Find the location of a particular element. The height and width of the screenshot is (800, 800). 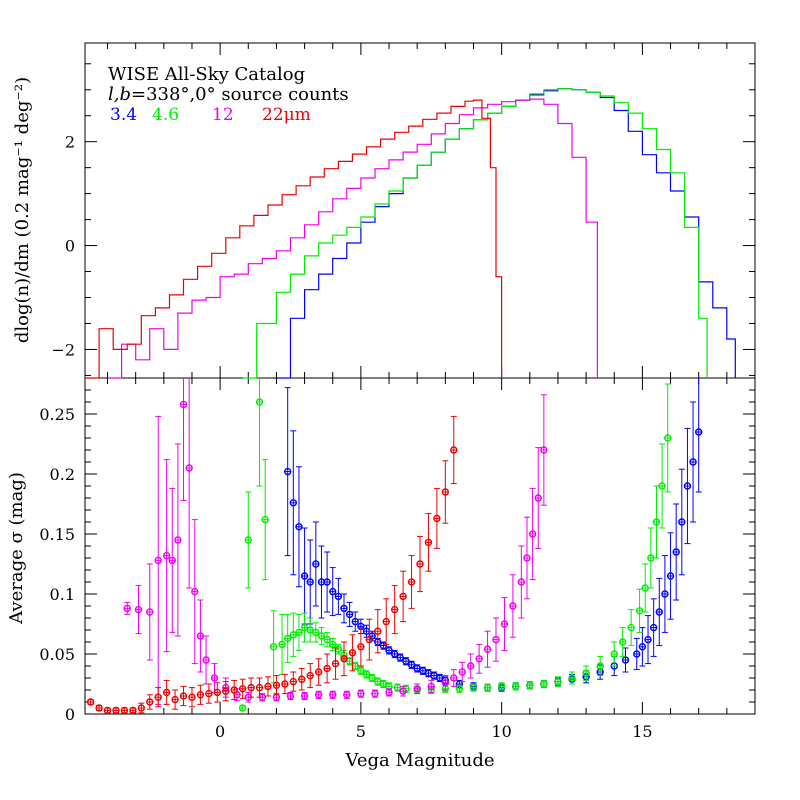

chart-subtitle: l,b=338°,0° source counts is located at coordinates (228, 94).